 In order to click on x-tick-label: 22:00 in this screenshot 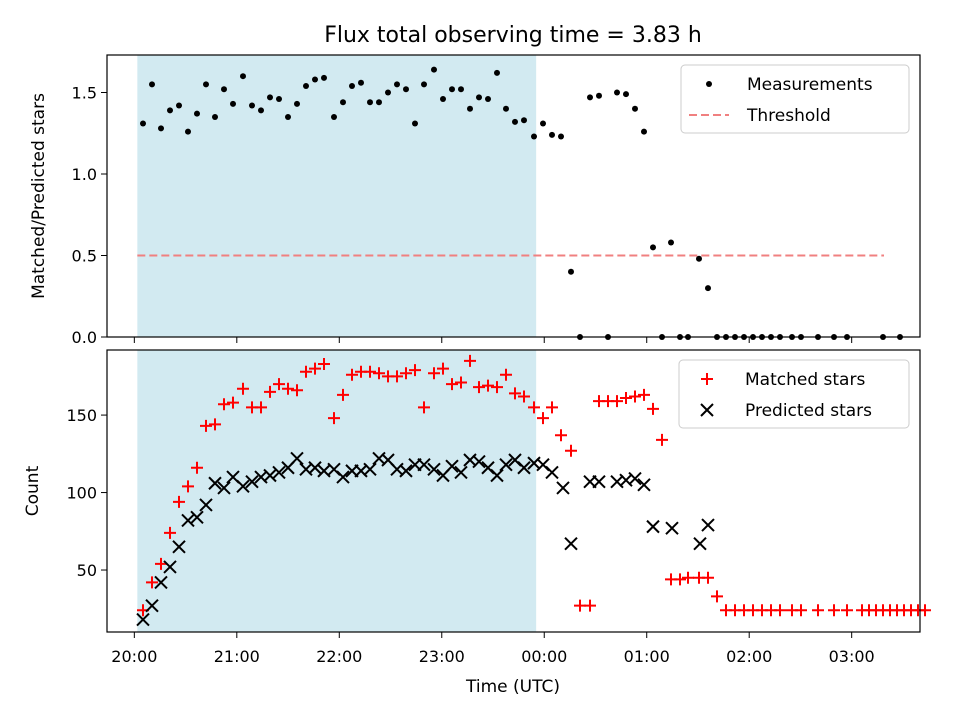, I will do `click(339, 656)`.